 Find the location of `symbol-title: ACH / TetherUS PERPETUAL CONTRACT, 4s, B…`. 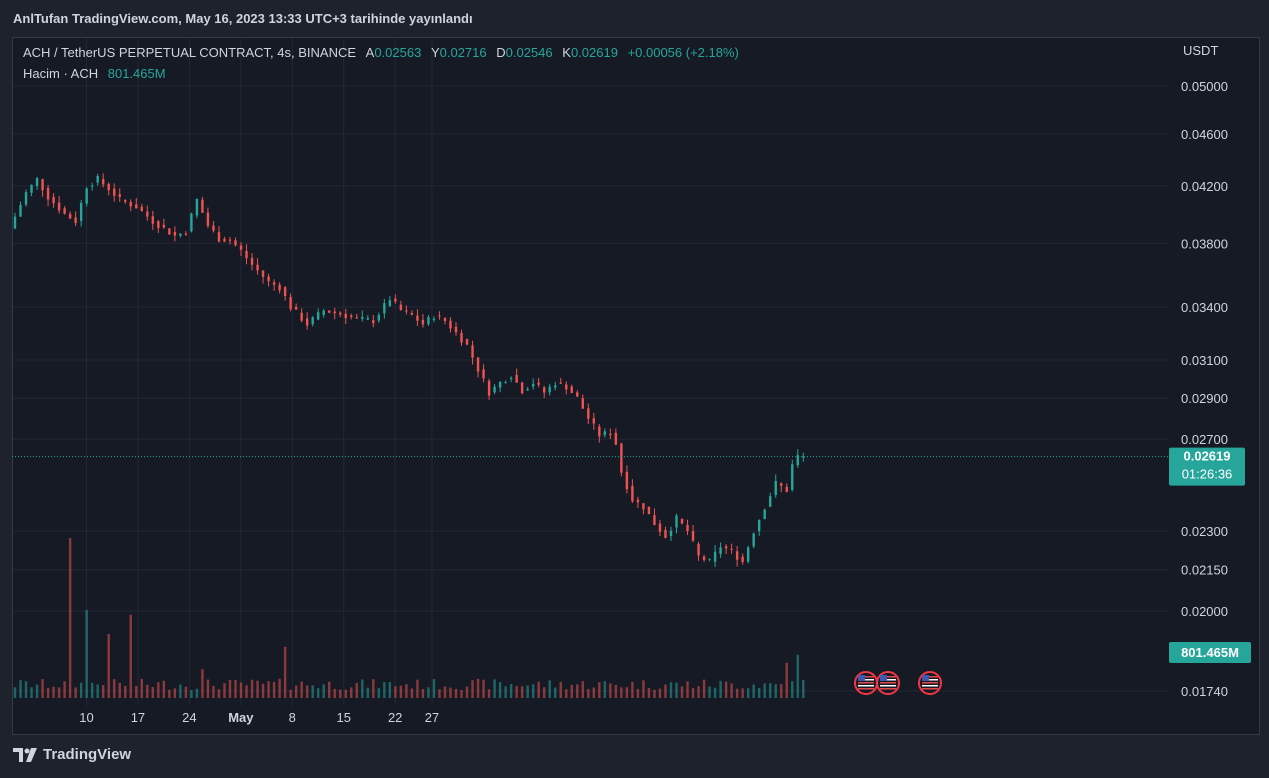

symbol-title: ACH / TetherUS PERPETUAL CONTRACT, 4s, B… is located at coordinates (190, 52).